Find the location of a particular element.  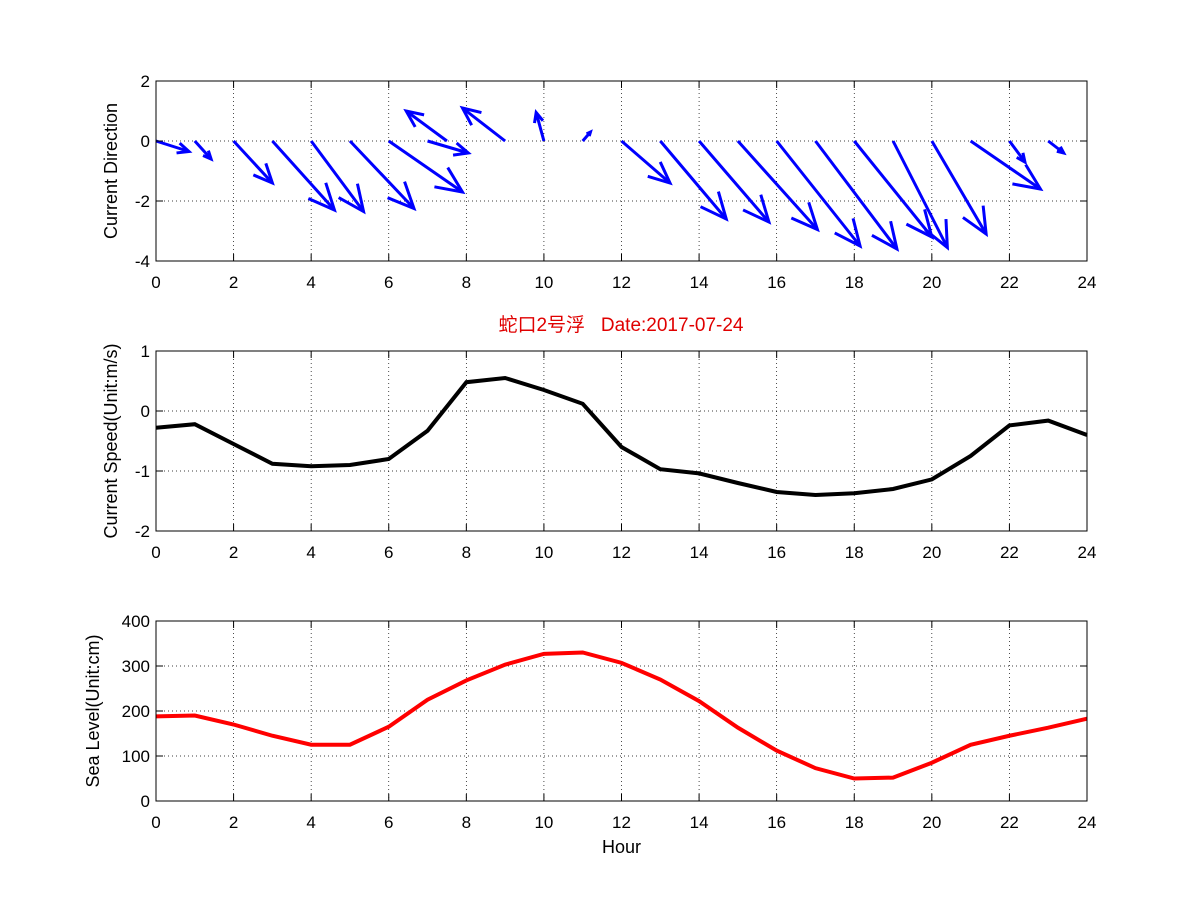

y-tick-label: 400 is located at coordinates (136, 621).